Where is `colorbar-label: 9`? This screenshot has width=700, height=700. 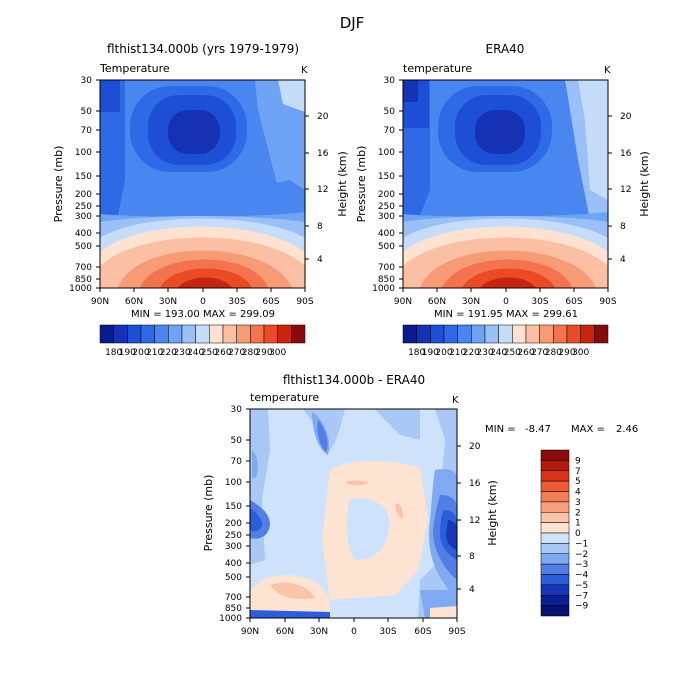 colorbar-label: 9 is located at coordinates (578, 461).